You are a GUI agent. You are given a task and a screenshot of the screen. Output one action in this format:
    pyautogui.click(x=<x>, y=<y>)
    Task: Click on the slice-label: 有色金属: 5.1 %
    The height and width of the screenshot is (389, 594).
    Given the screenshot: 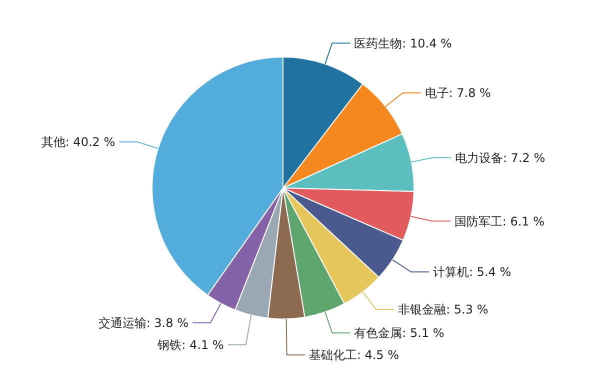 What is the action you would take?
    pyautogui.click(x=399, y=333)
    